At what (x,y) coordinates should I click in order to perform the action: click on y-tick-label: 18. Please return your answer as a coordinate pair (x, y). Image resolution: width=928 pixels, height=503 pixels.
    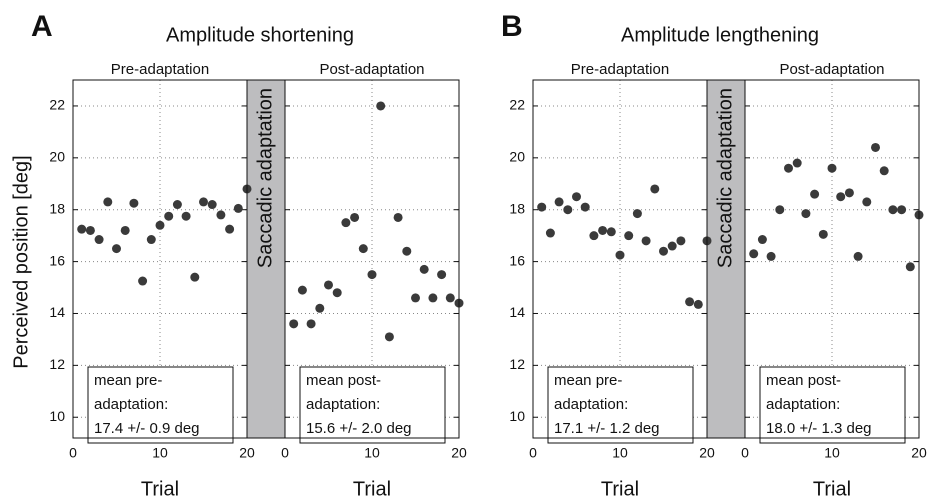
    Looking at the image, I should click on (517, 208).